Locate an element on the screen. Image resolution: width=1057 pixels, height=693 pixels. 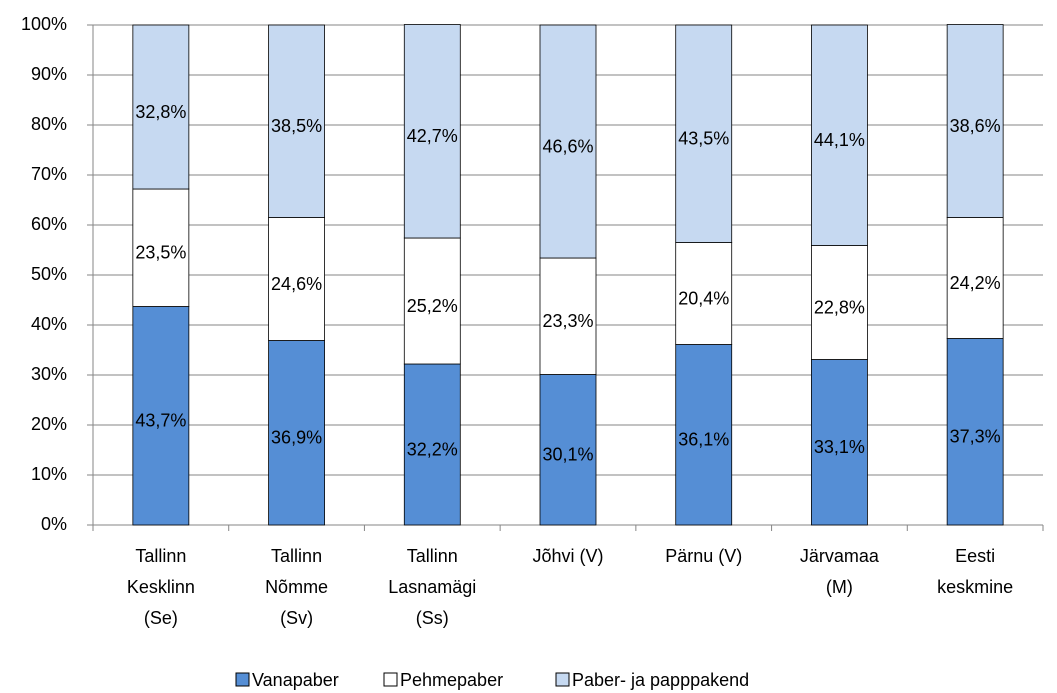
y-tick-label: 20% is located at coordinates (49, 424).